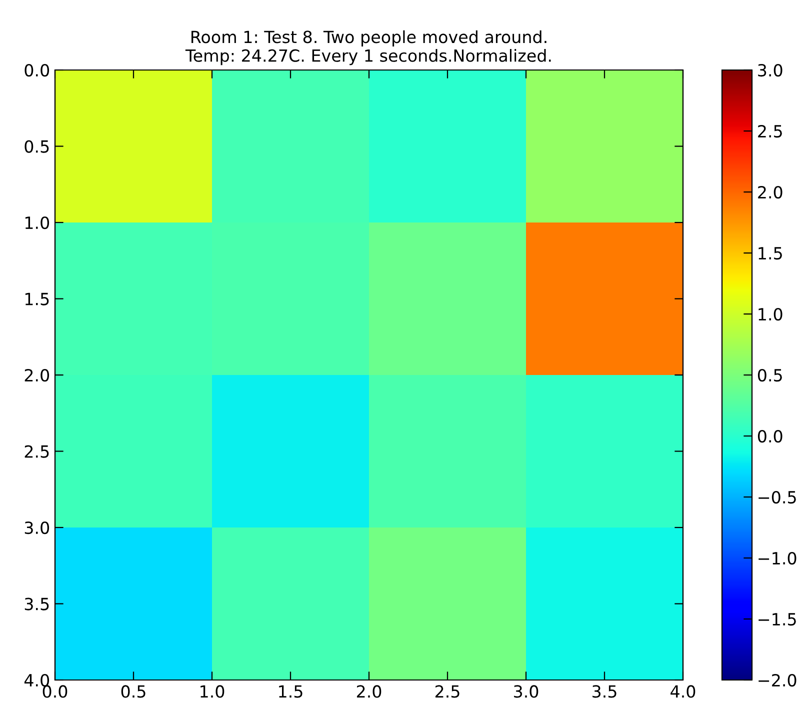  What do you see at coordinates (526, 691) in the screenshot?
I see `x-tick-label: 3.0` at bounding box center [526, 691].